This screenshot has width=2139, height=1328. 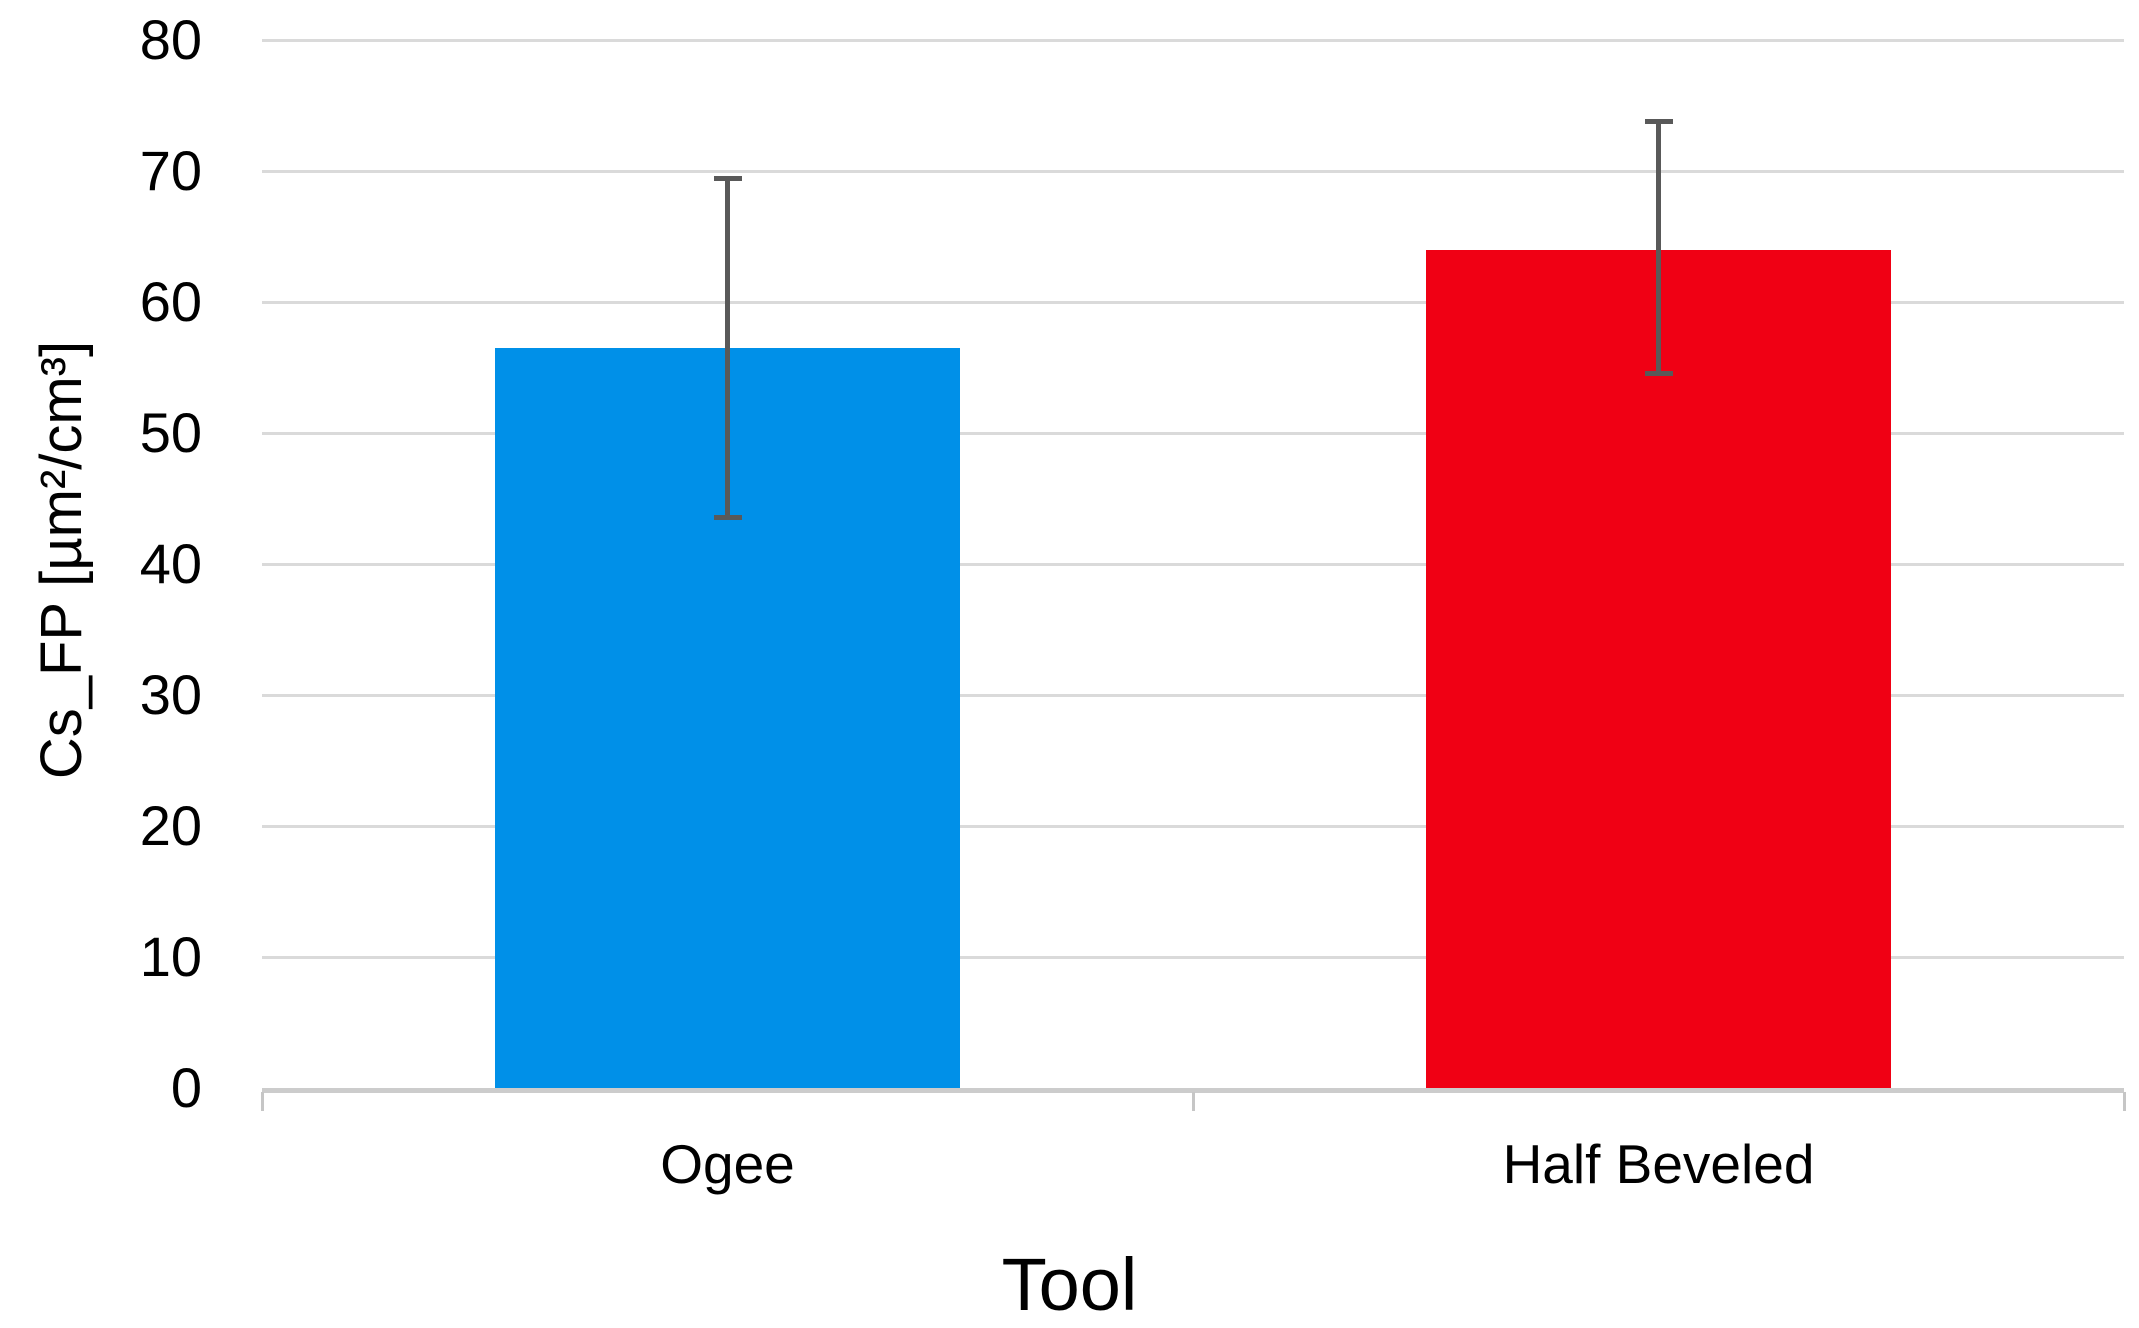 I want to click on x-axis-line, so click(x=1193, y=1090).